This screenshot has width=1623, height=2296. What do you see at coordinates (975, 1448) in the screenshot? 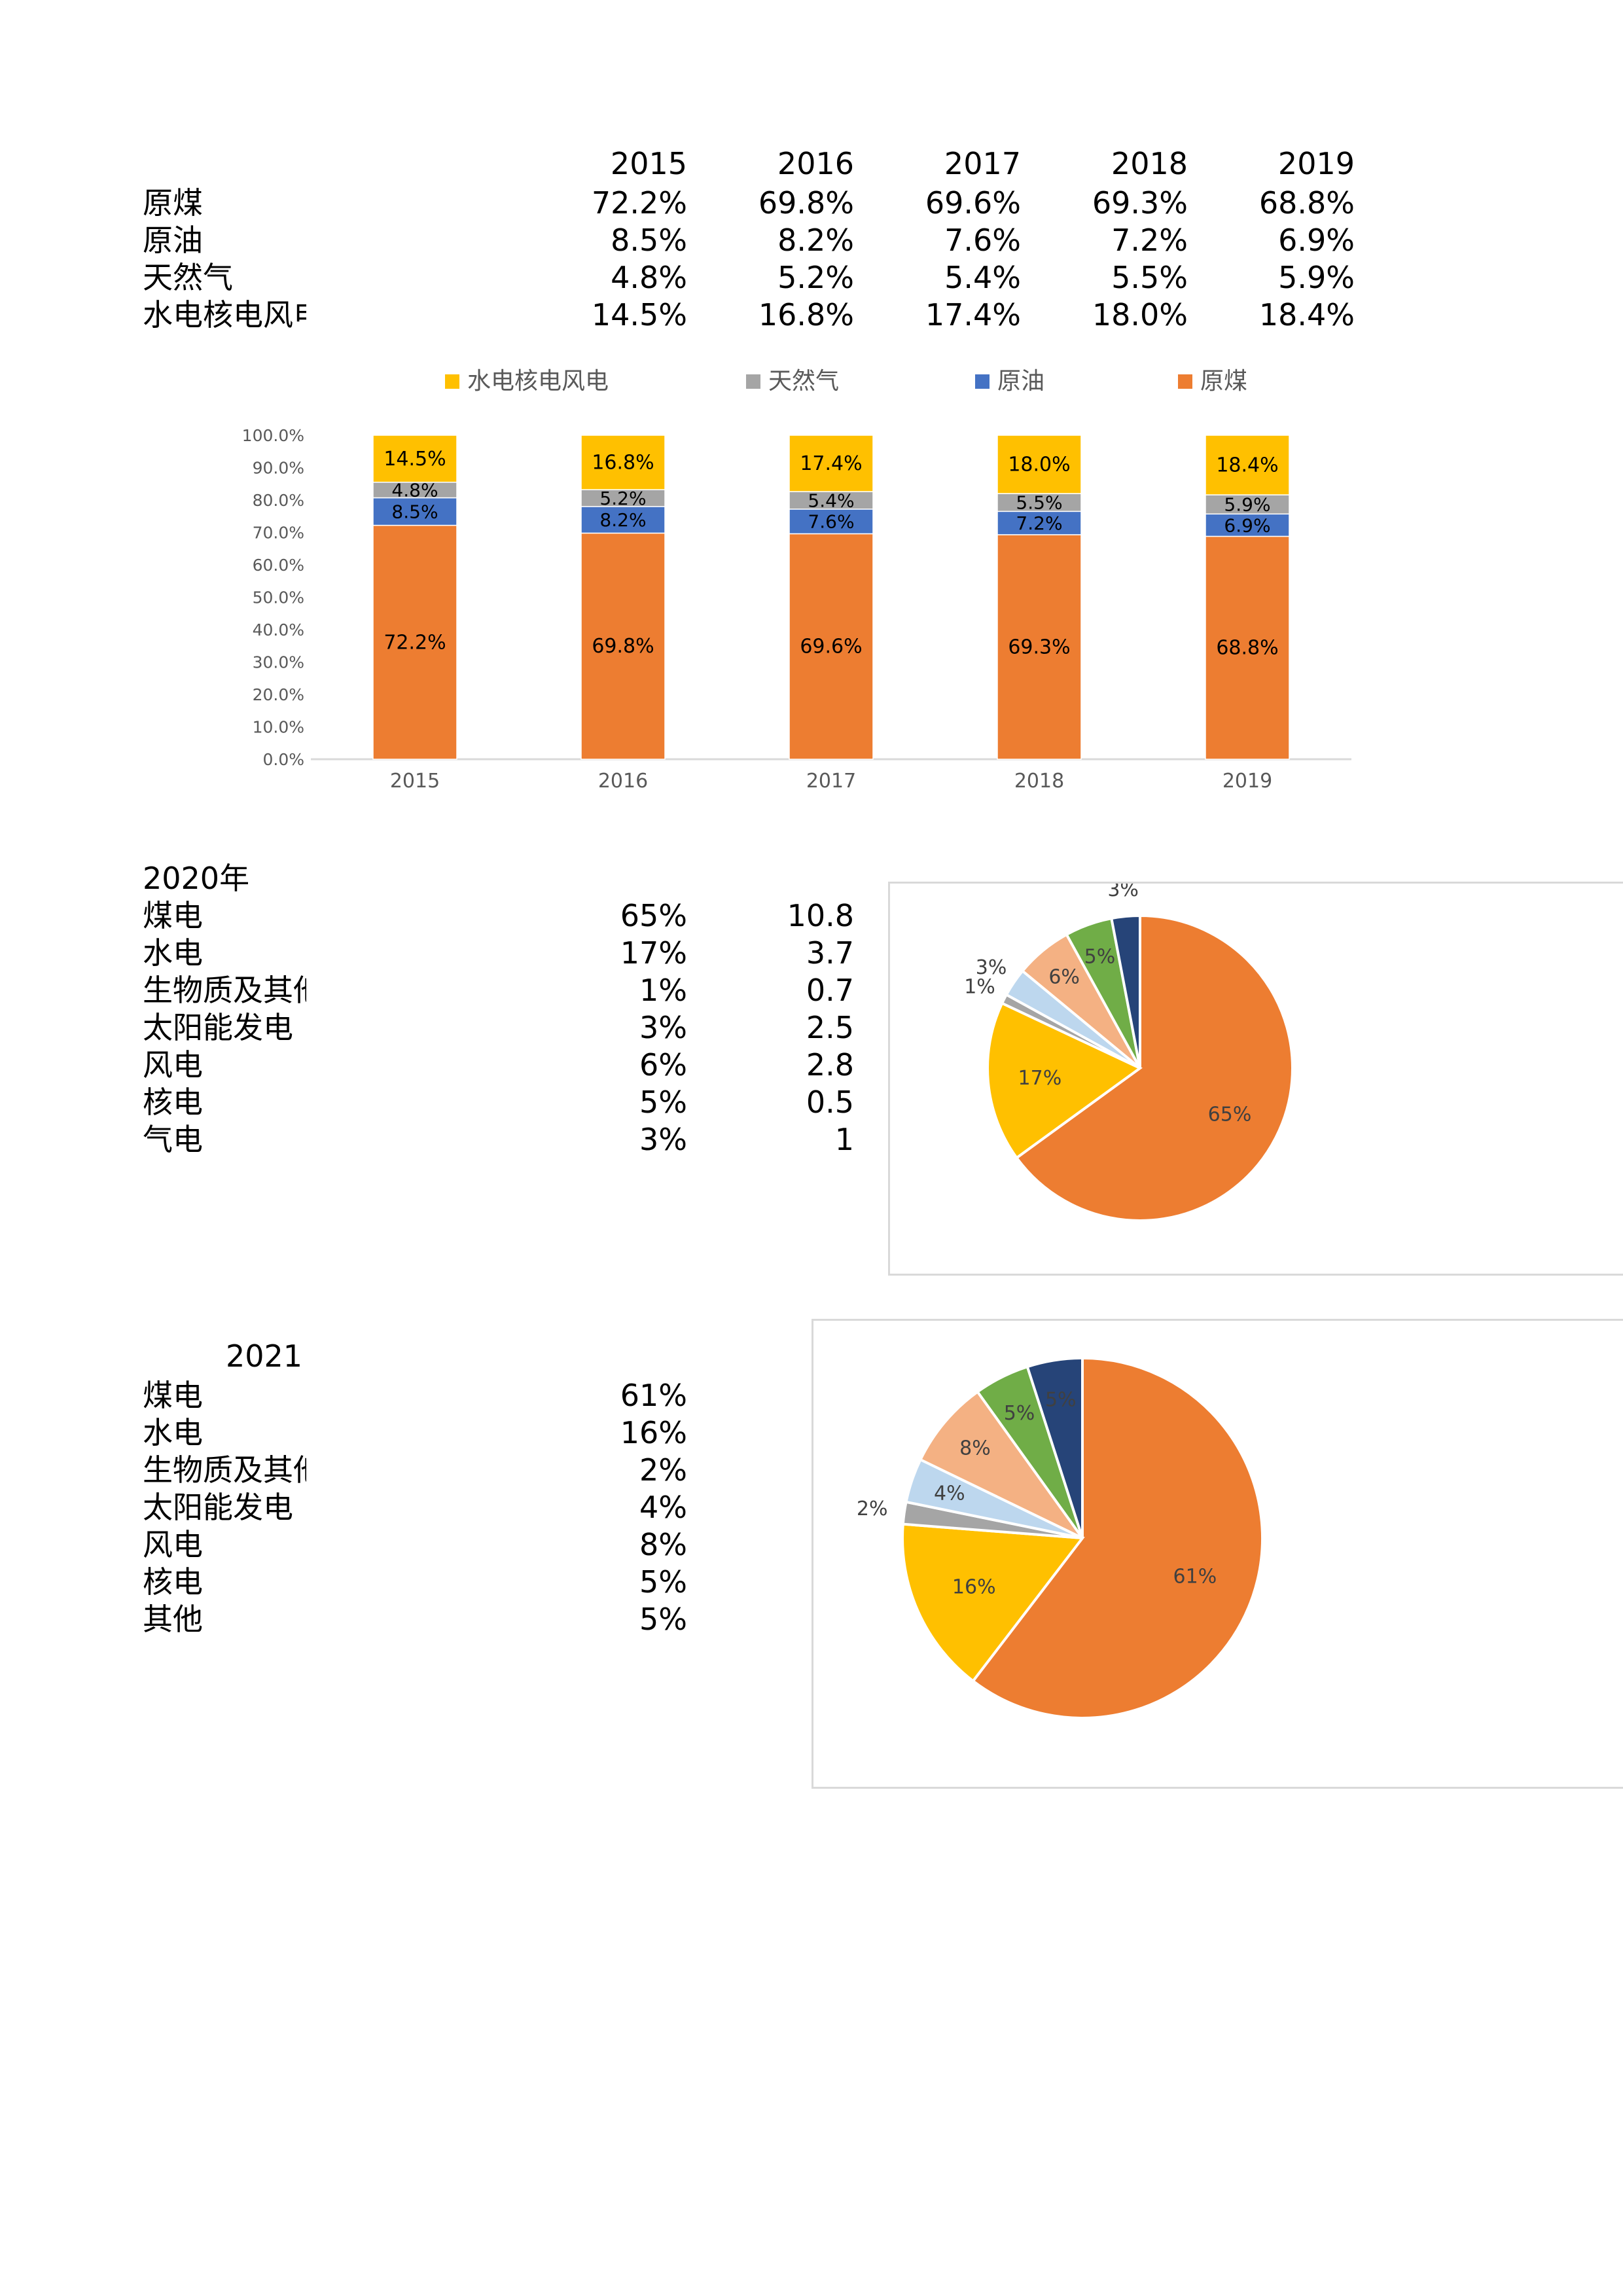
I see `pie-data-label: 8%` at bounding box center [975, 1448].